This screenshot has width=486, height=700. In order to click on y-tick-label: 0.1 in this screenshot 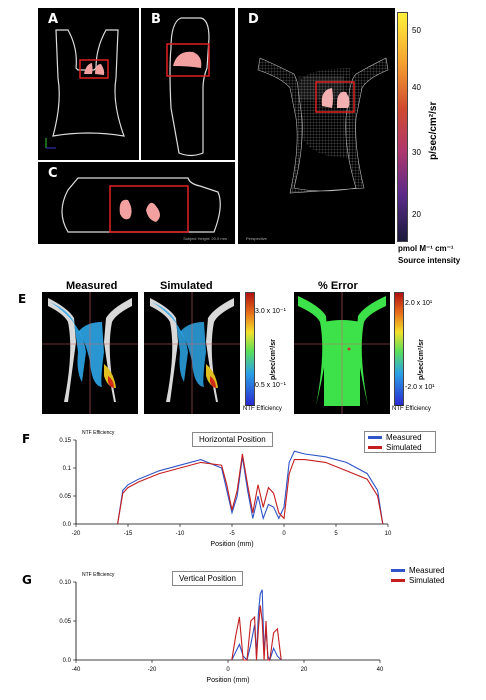, I will do `click(67, 469)`.